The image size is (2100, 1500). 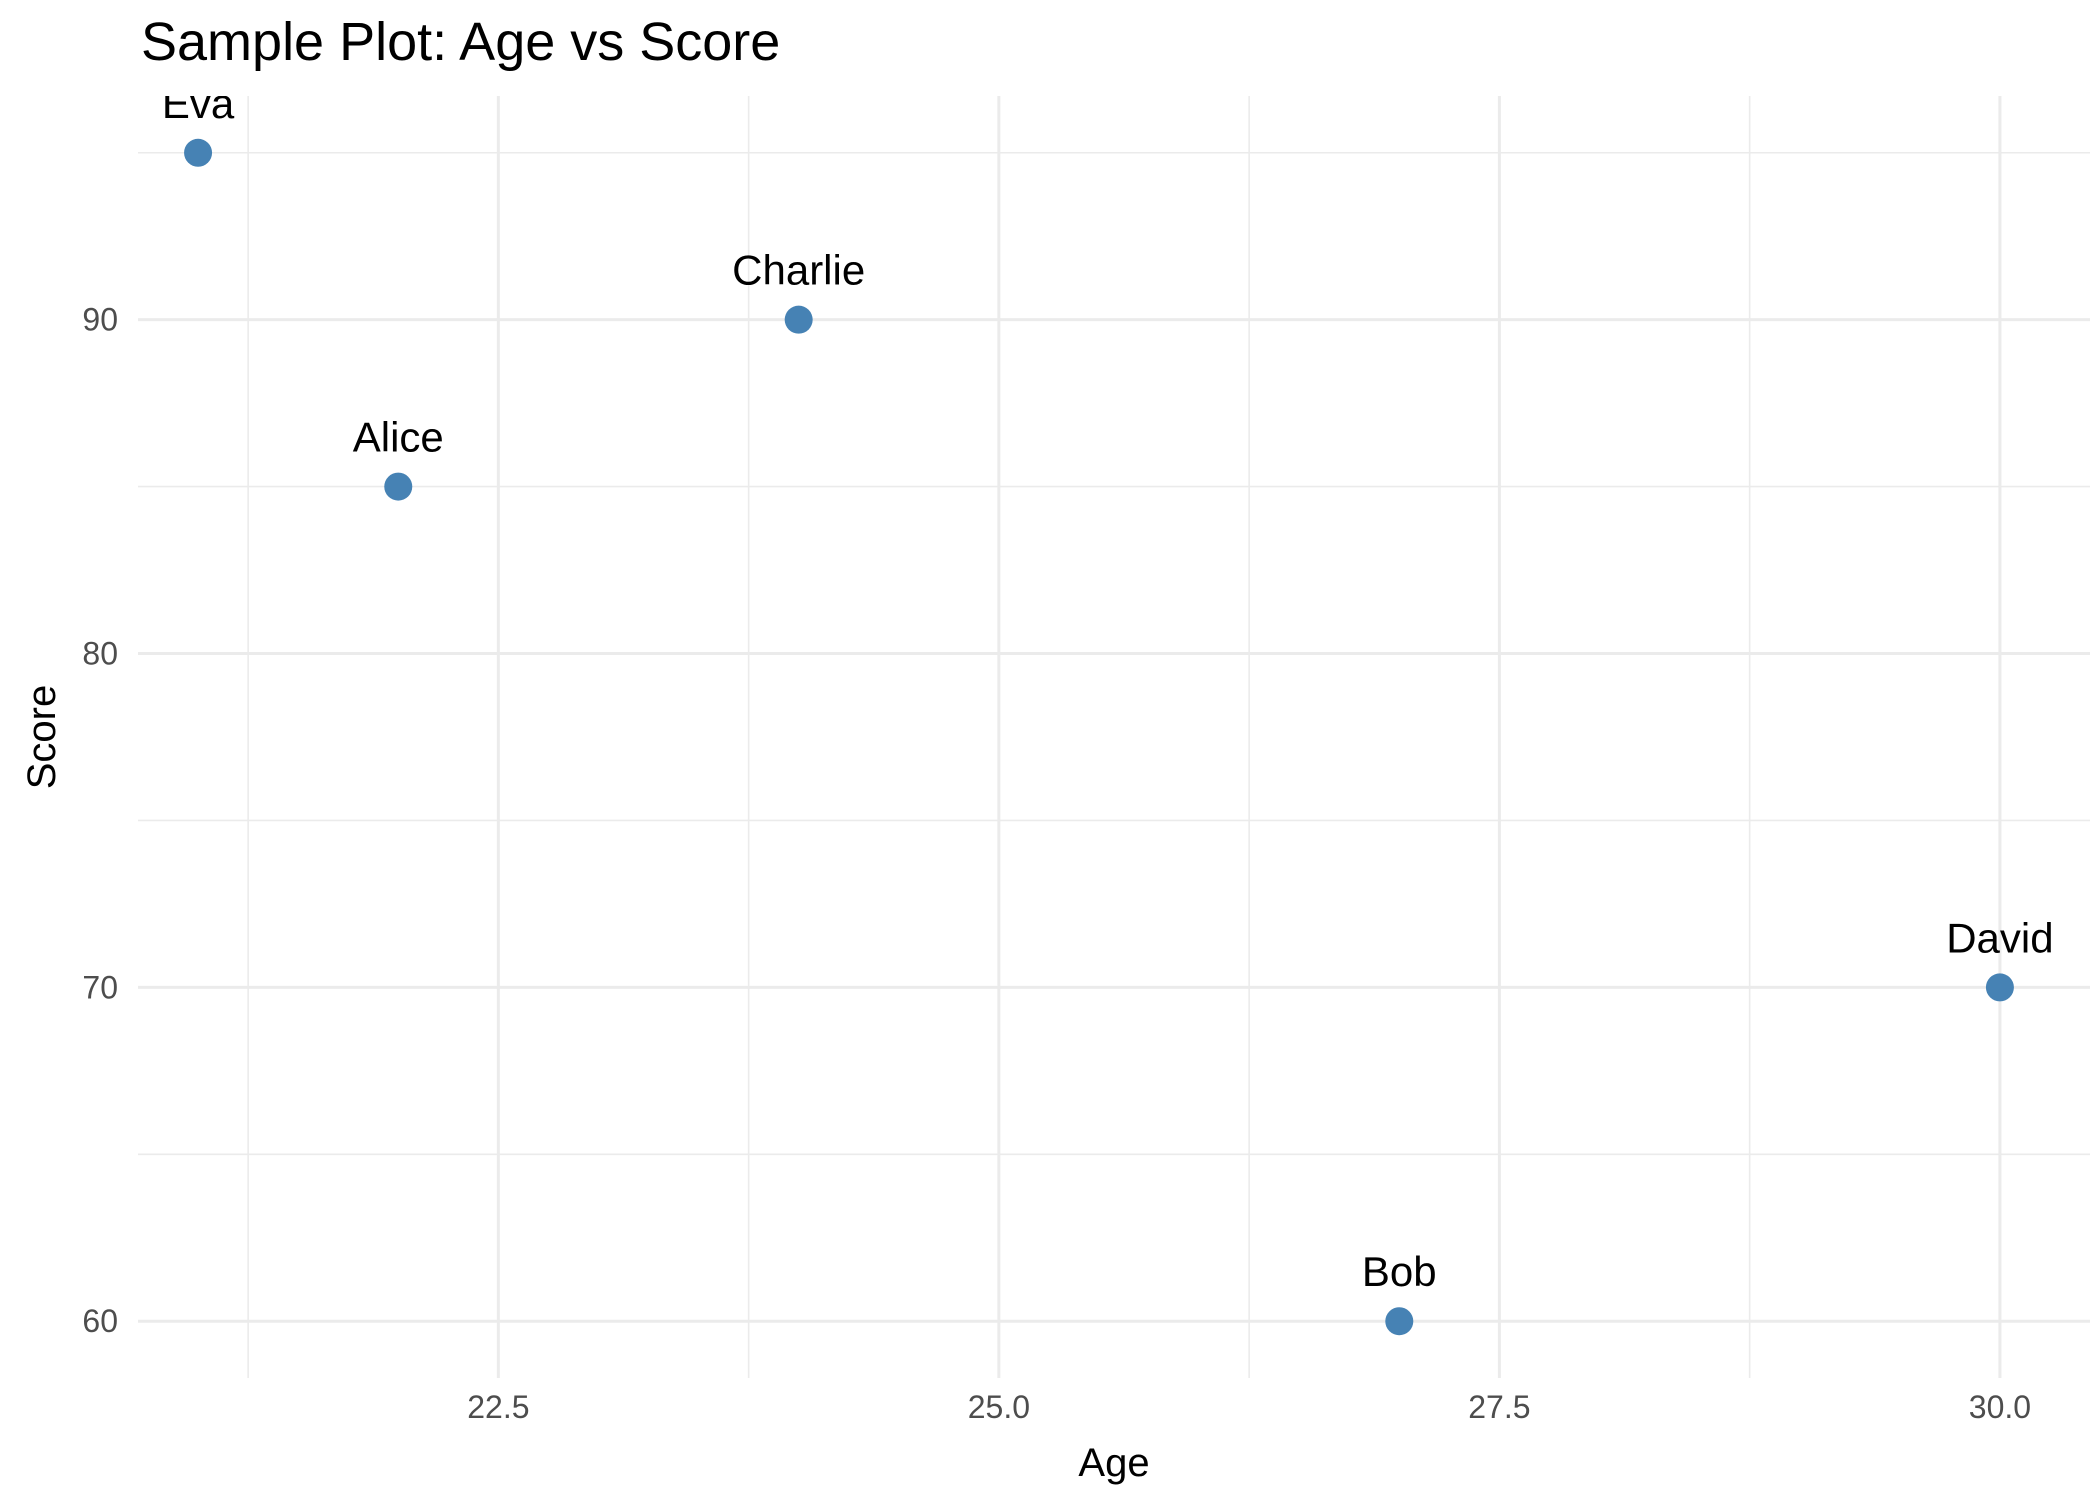 What do you see at coordinates (498, 1407) in the screenshot?
I see `x-tick-label: 22.5` at bounding box center [498, 1407].